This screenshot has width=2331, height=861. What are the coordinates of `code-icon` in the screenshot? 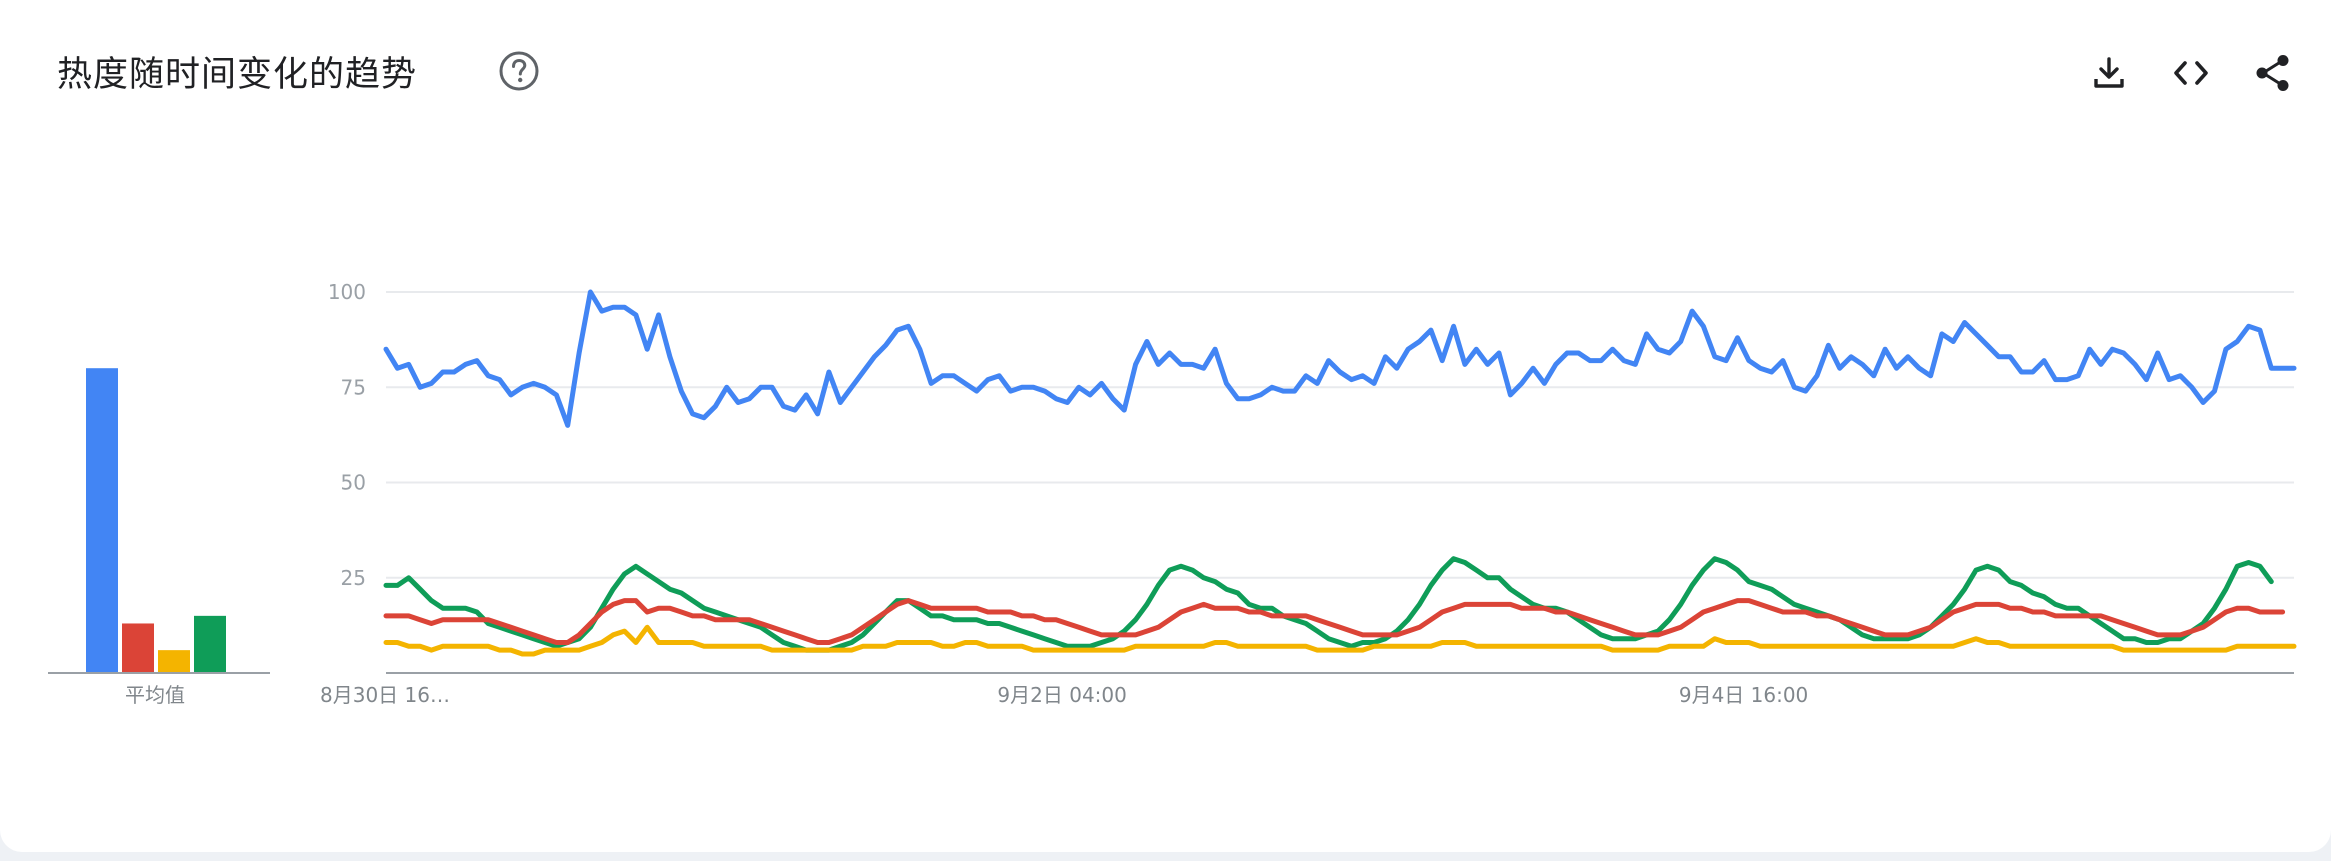 It's located at (2191, 73).